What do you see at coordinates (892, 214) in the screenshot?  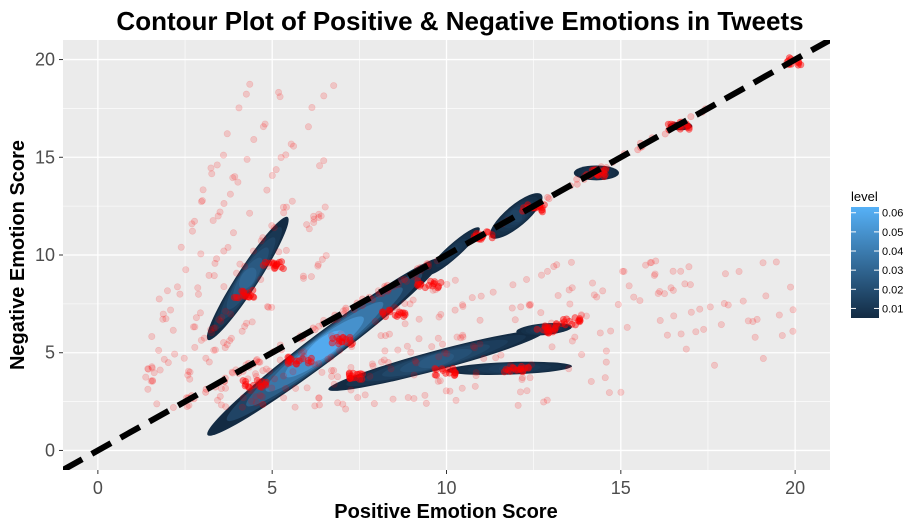 I see `legend-label: 0.06` at bounding box center [892, 214].